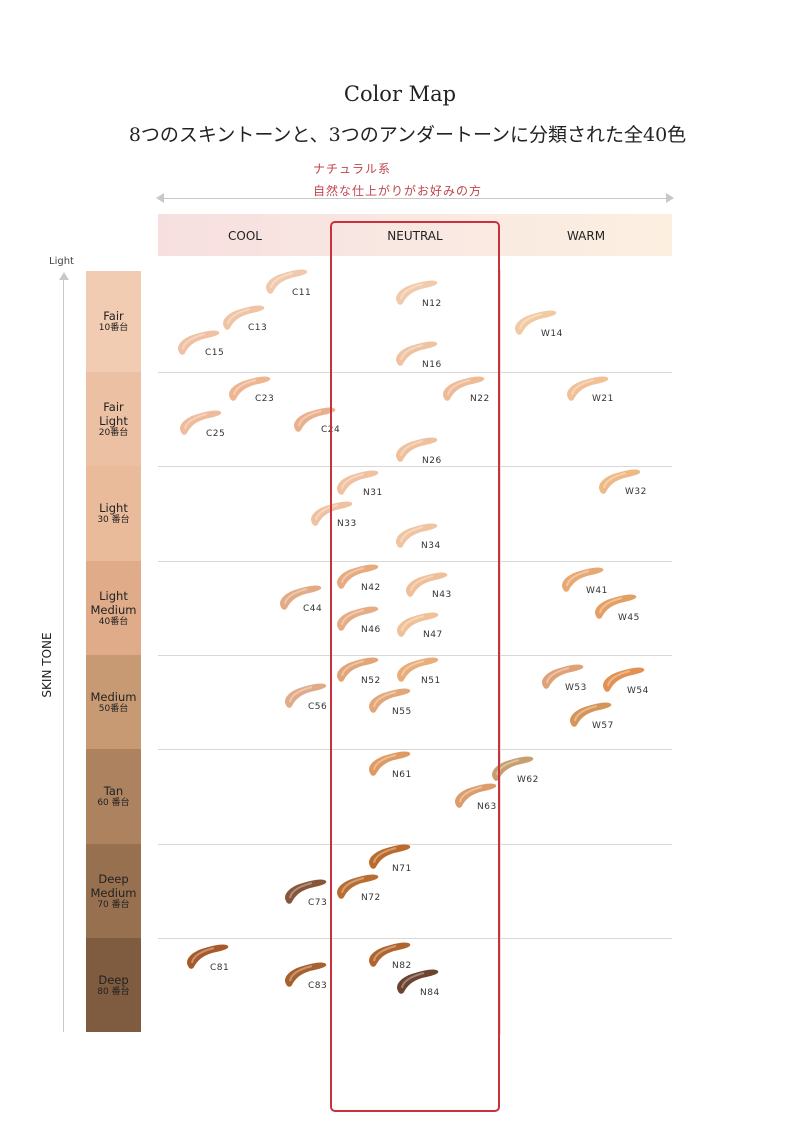  Describe the element at coordinates (480, 399) in the screenshot. I see `shade-code-label: N22` at that location.